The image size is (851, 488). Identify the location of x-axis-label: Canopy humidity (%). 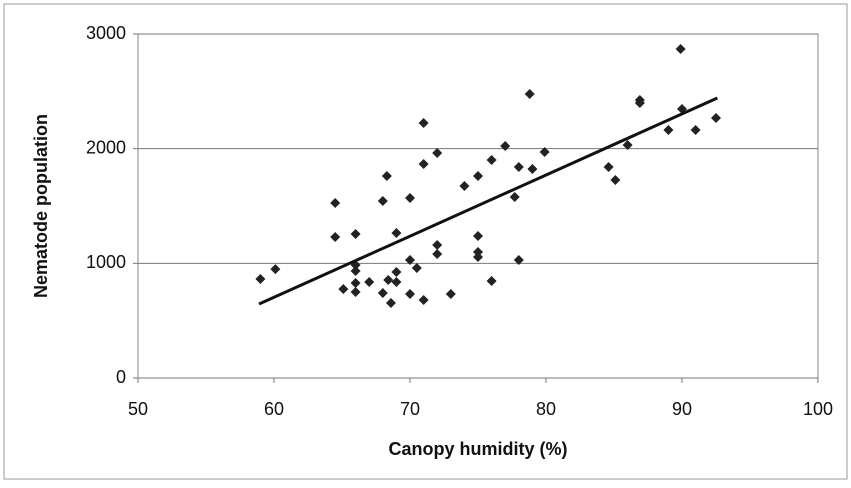
(478, 449).